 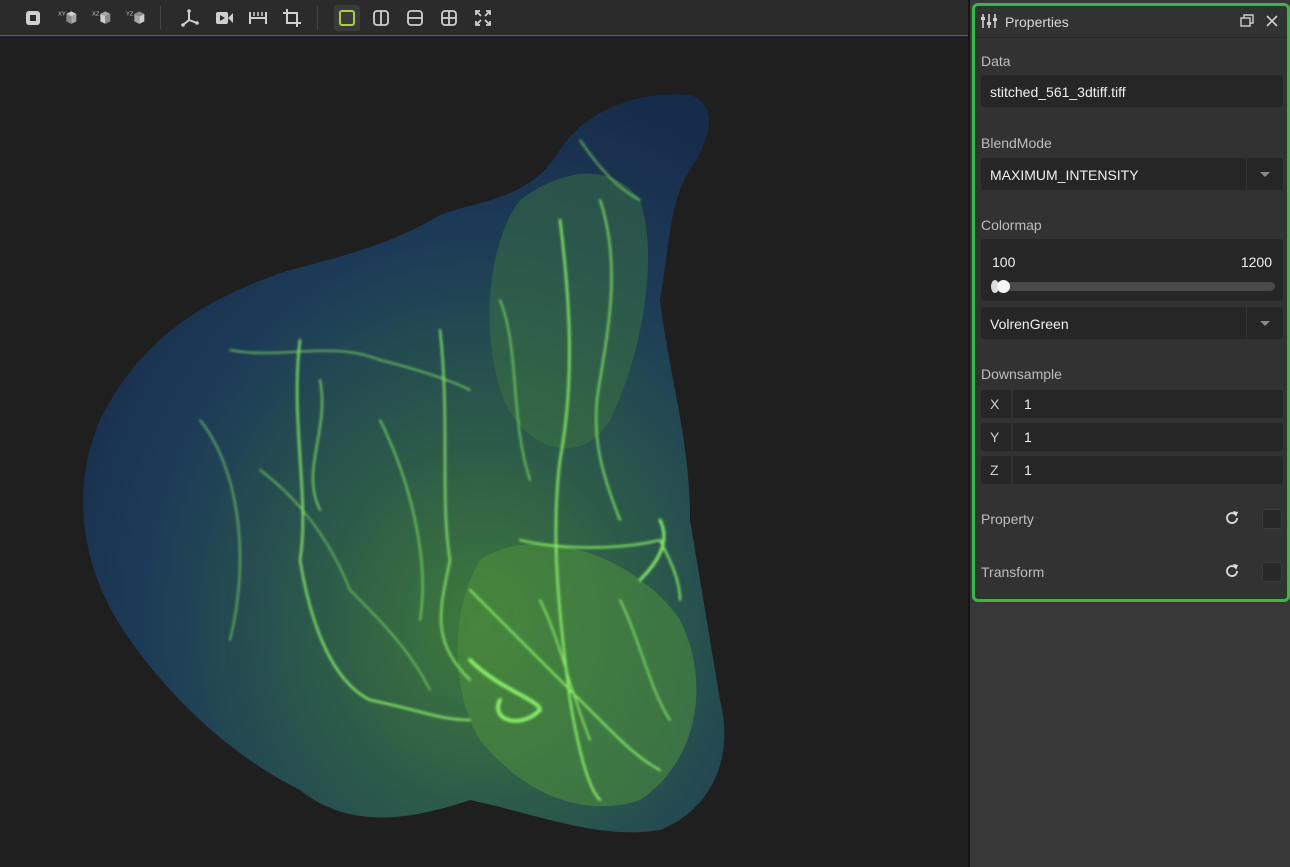 What do you see at coordinates (1064, 175) in the screenshot?
I see `blendmode-value: MAXIMUM_INTENSITY` at bounding box center [1064, 175].